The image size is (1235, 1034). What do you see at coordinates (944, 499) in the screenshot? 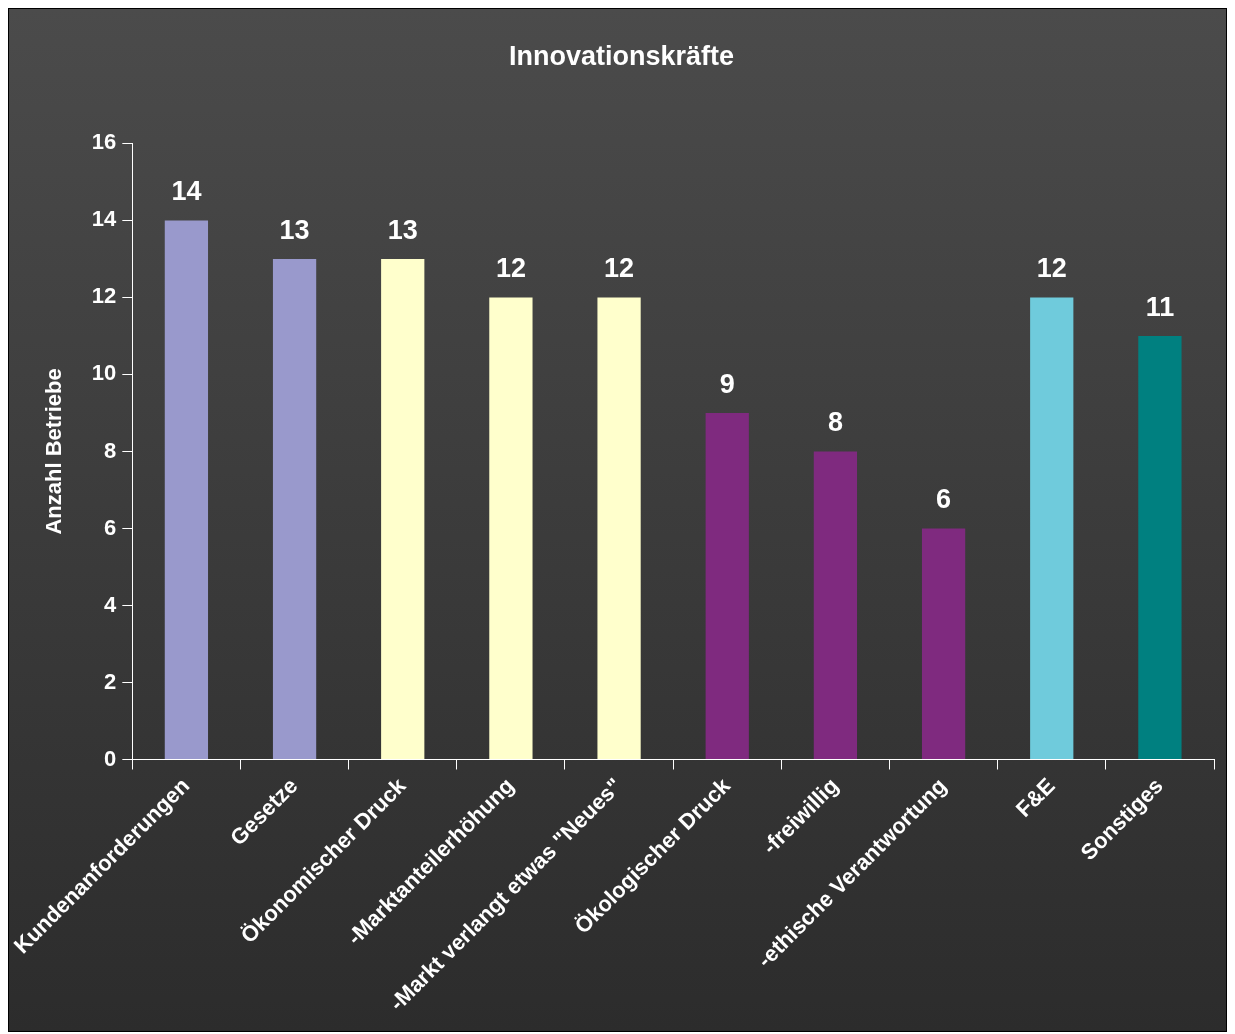
I see `data-label: 6` at bounding box center [944, 499].